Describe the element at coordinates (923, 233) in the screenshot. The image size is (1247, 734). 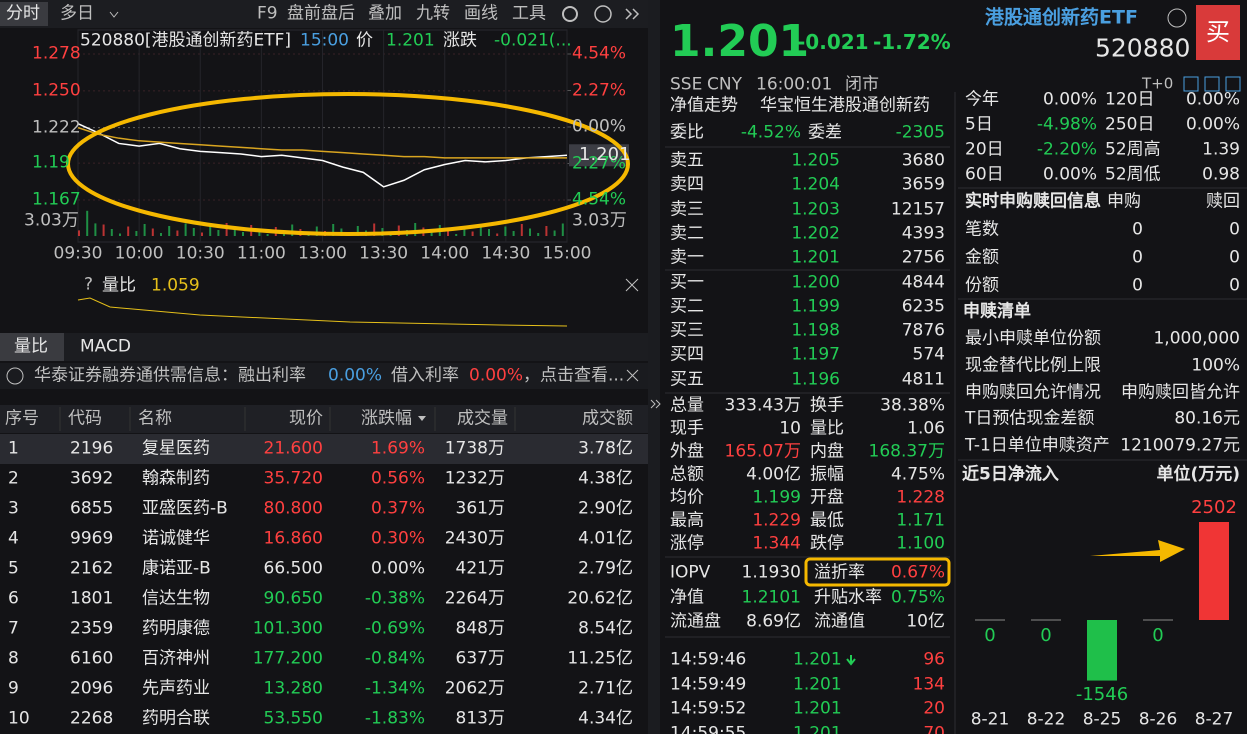
I see `book-volume: 4393` at that location.